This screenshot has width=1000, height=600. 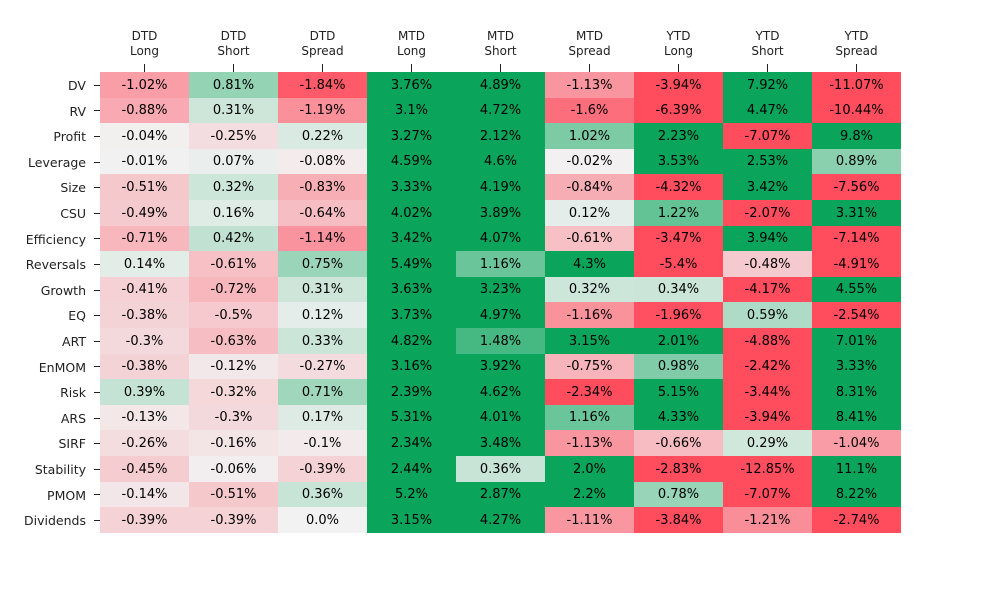 What do you see at coordinates (73, 393) in the screenshot?
I see `row-label: Risk` at bounding box center [73, 393].